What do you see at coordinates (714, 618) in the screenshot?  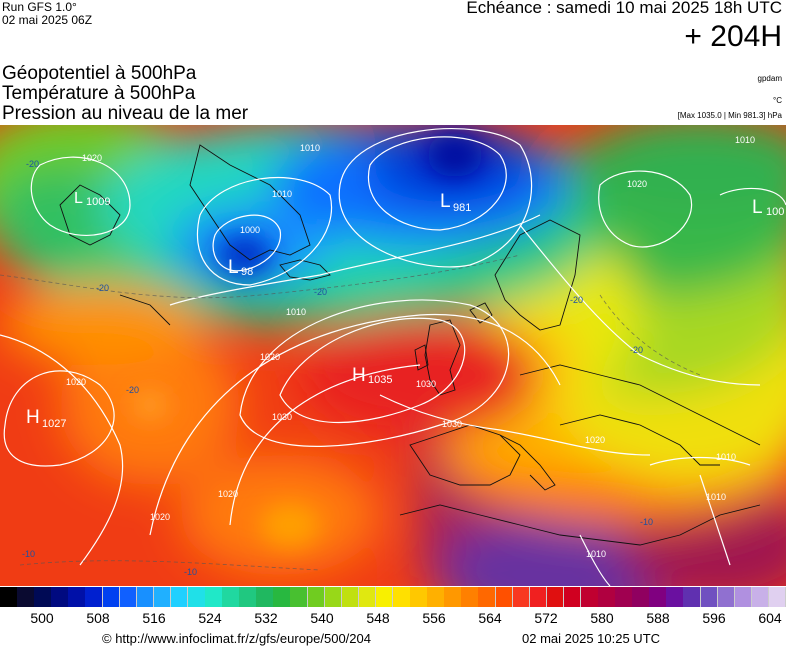 I see `colorbar-label: 596` at bounding box center [714, 618].